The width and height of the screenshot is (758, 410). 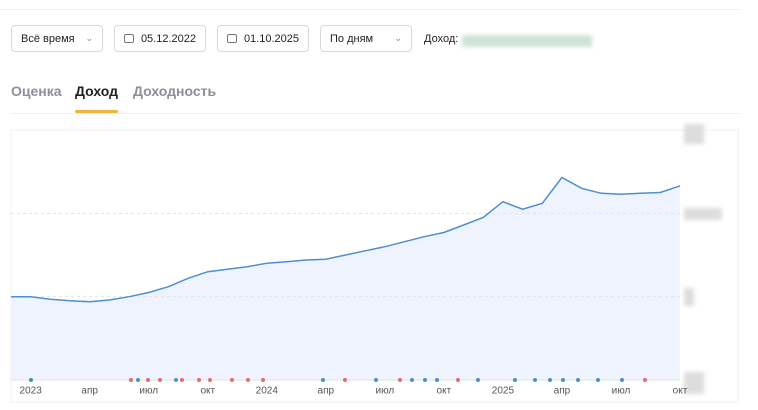 I want to click on income-label: Доход:, so click(x=441, y=39).